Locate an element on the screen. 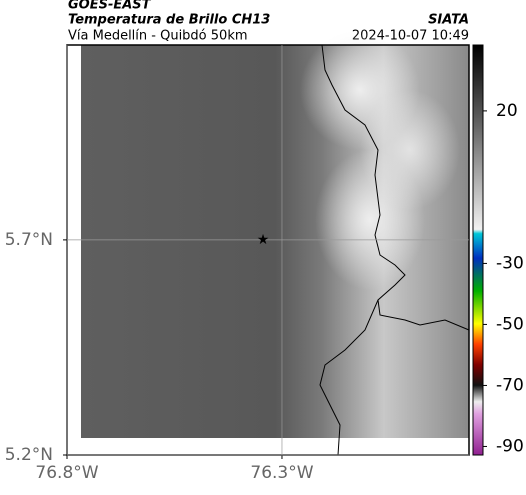 The height and width of the screenshot is (495, 526). x-tick-label: 76.3°W is located at coordinates (281, 473).